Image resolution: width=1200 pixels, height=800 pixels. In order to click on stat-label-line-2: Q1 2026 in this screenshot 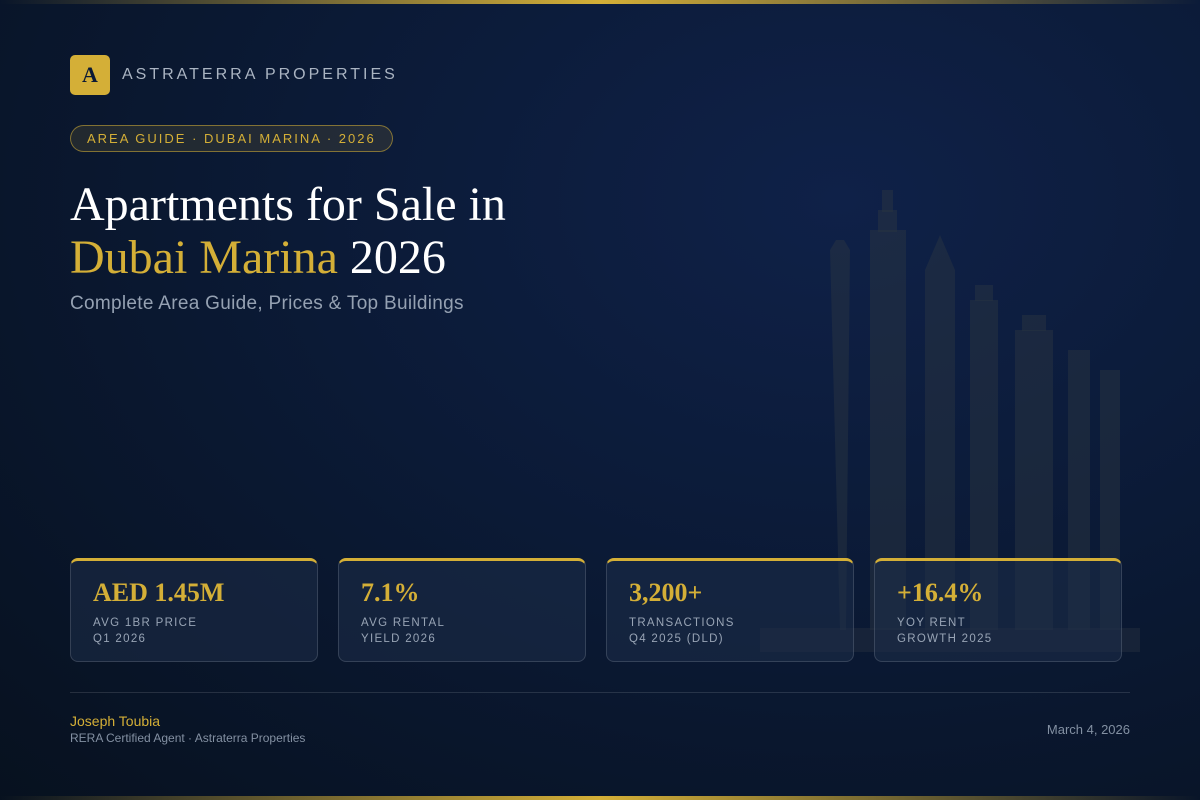, I will do `click(120, 639)`.